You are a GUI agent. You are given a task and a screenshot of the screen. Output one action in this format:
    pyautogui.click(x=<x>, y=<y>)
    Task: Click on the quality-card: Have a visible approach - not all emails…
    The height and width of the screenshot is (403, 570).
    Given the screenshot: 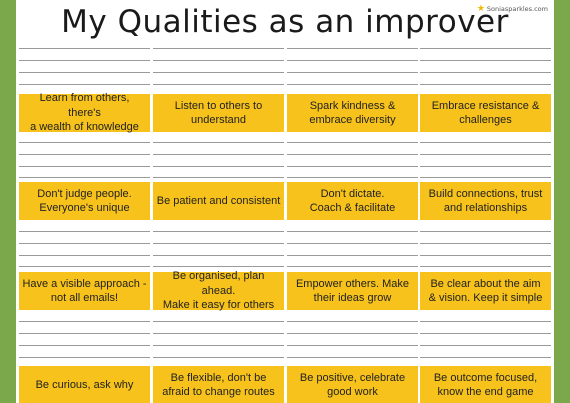 What is the action you would take?
    pyautogui.click(x=84, y=291)
    